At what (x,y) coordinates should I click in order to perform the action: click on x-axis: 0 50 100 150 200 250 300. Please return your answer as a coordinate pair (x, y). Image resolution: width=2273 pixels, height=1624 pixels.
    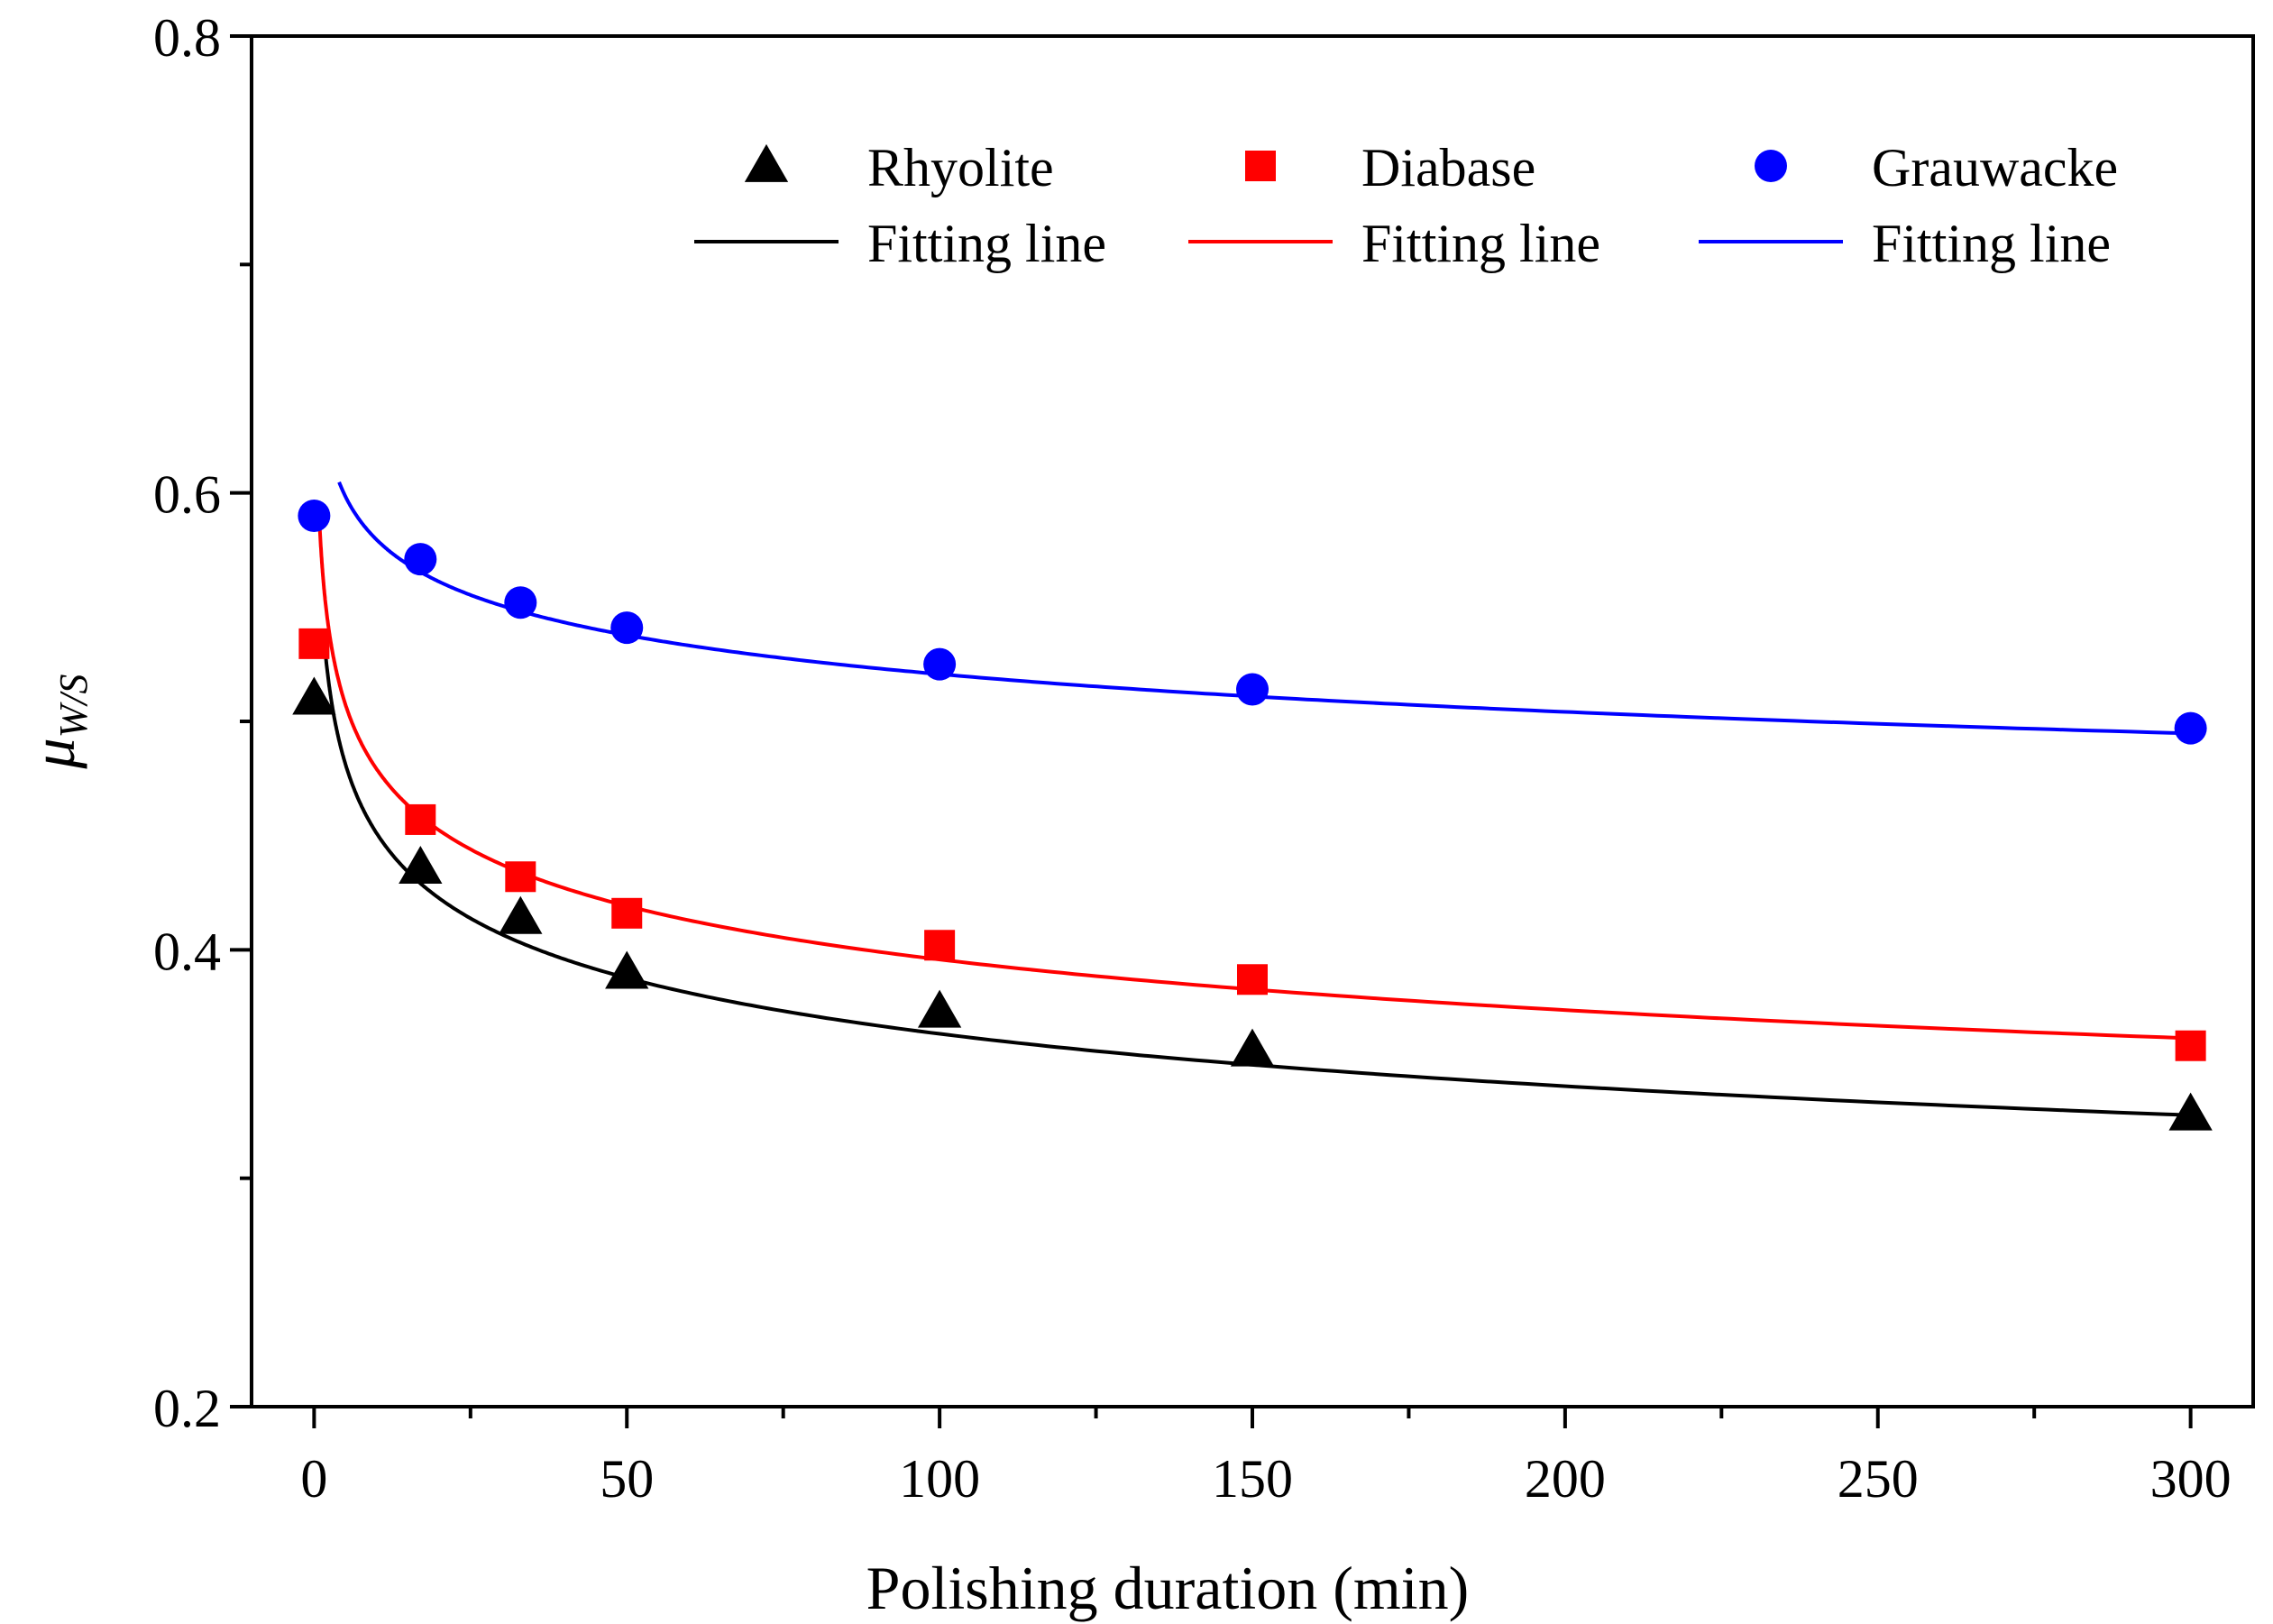
    Looking at the image, I should click on (1266, 1458).